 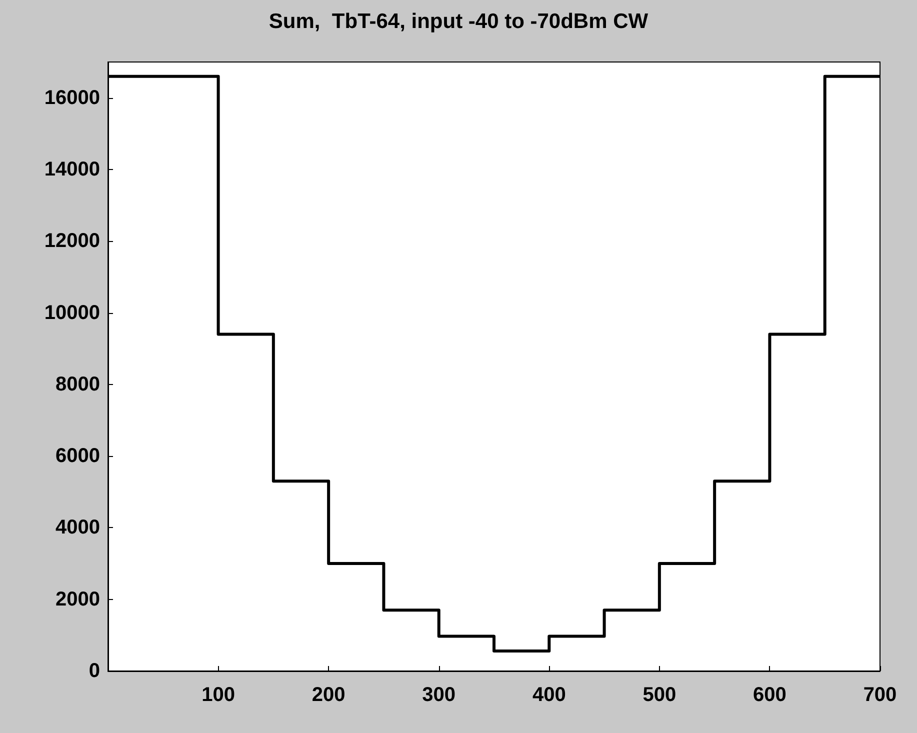 What do you see at coordinates (94, 671) in the screenshot?
I see `y-tick-label: 0` at bounding box center [94, 671].